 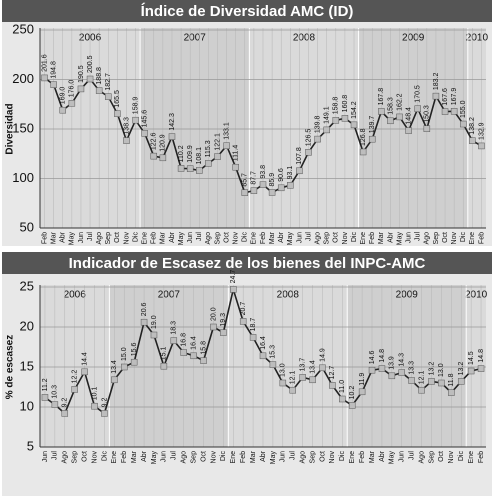 I want to click on data-label: 158.3, so click(x=390, y=106).